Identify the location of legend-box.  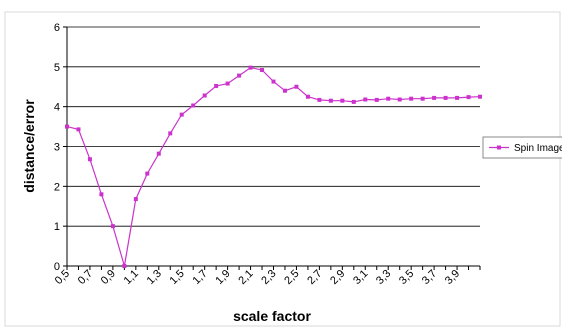
(522, 147).